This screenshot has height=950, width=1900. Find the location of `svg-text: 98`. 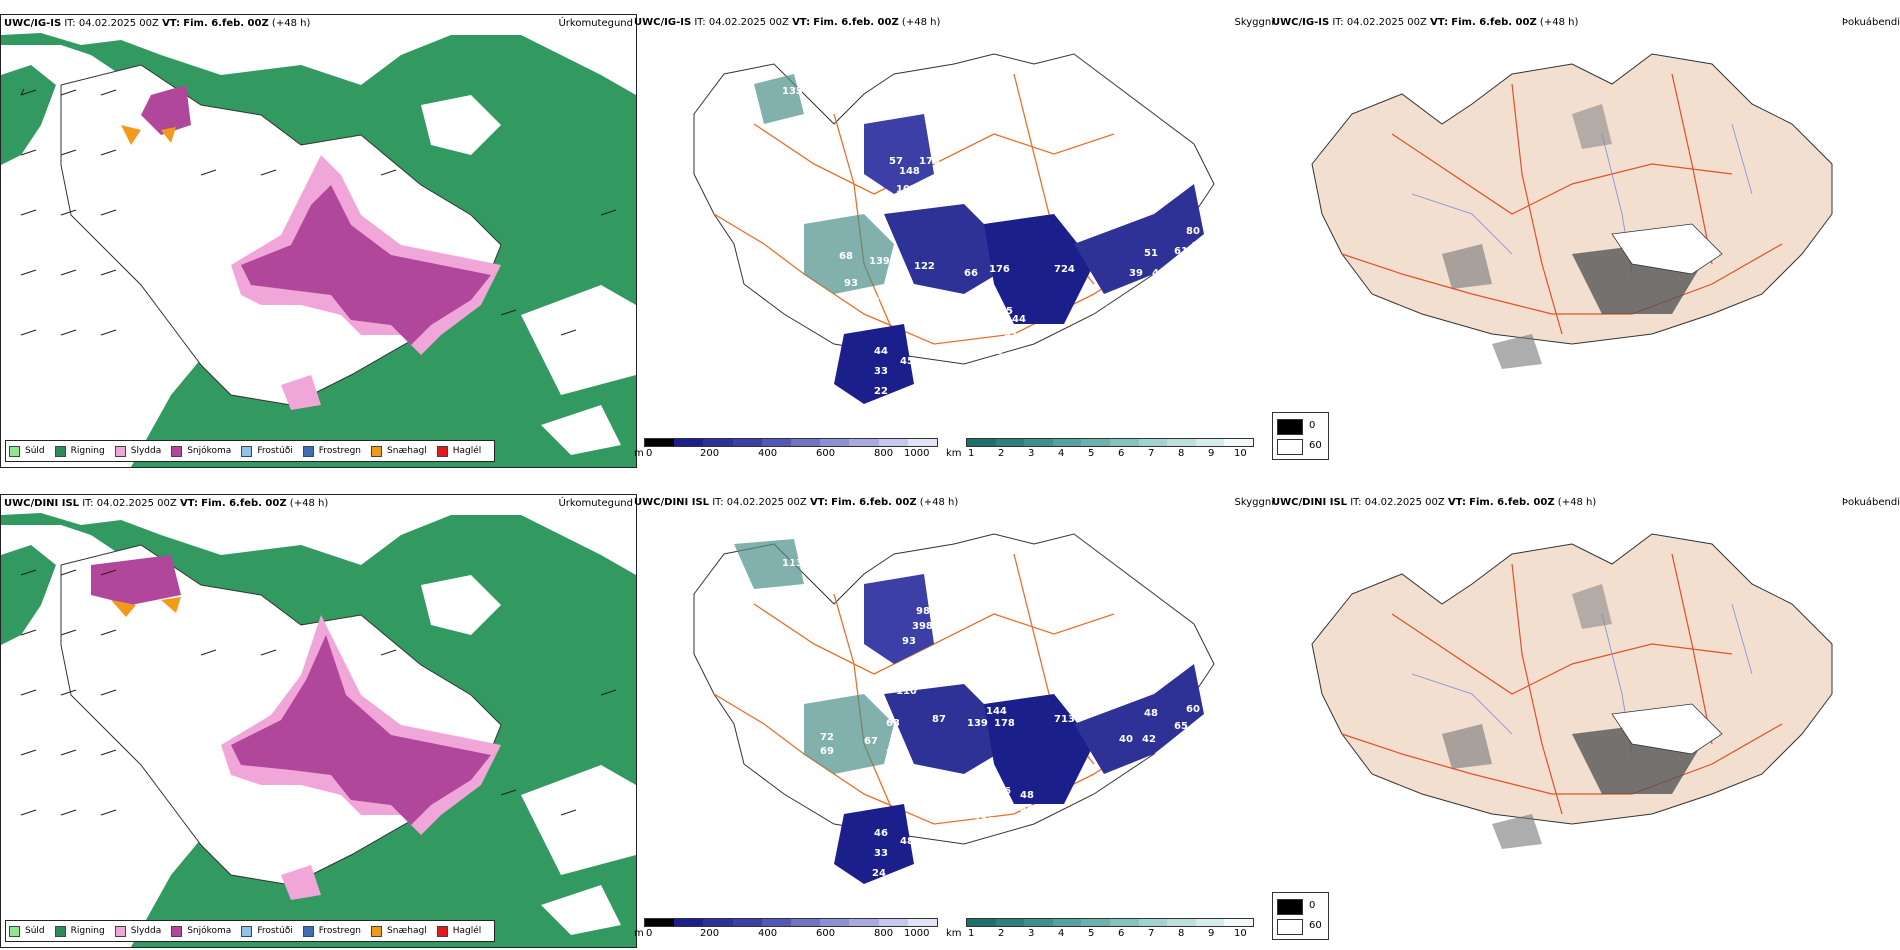

svg-text: 98 is located at coordinates (923, 611).